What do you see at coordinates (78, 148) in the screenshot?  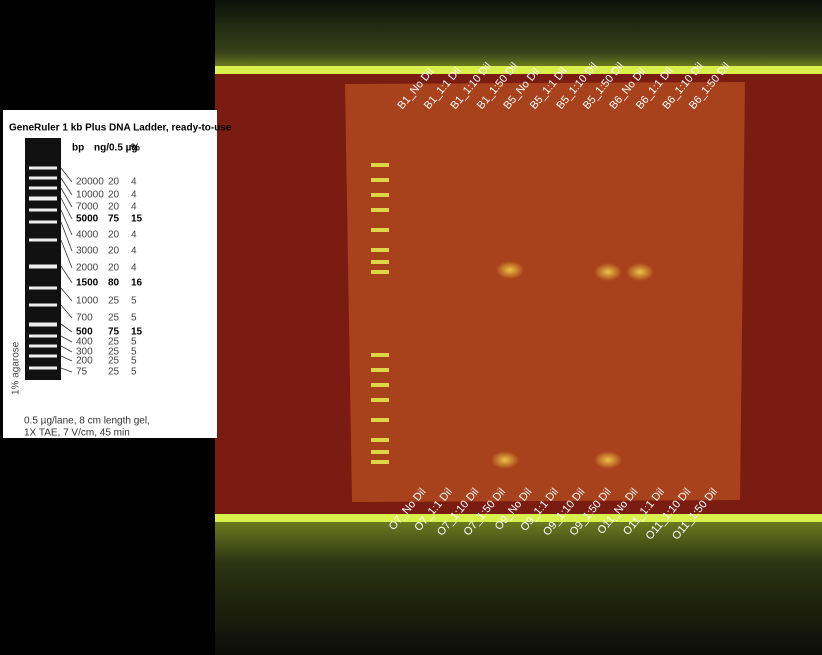 I see `ladder-header: bp` at bounding box center [78, 148].